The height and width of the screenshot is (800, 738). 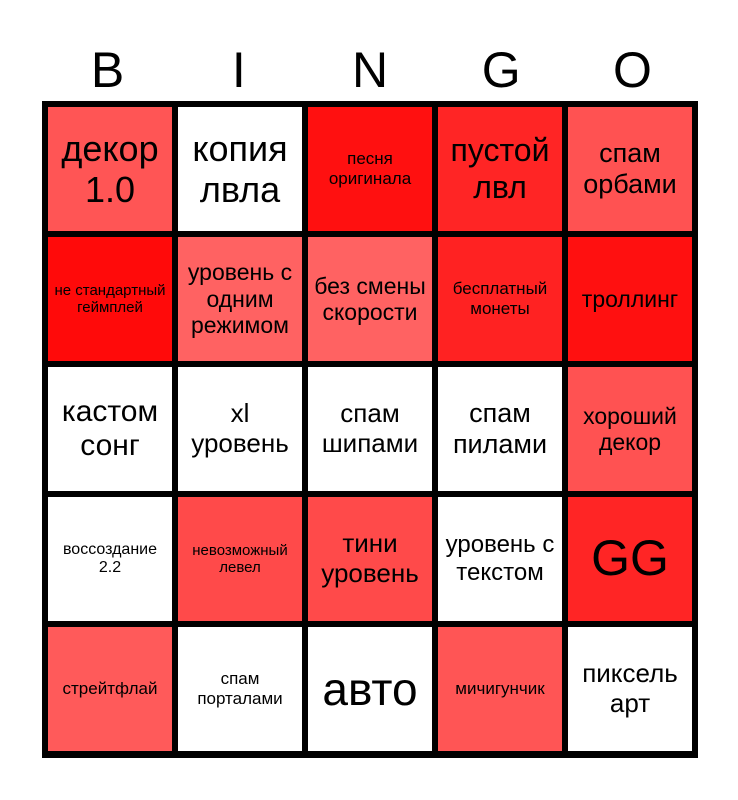 I want to click on header-letter-n: N, so click(x=370, y=70).